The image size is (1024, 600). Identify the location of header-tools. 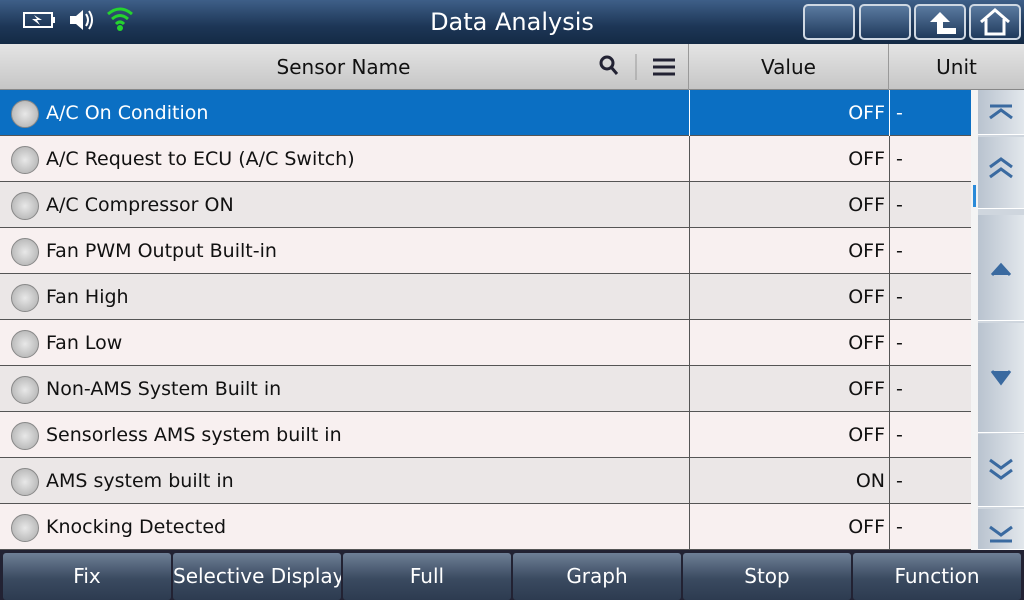
(637, 67).